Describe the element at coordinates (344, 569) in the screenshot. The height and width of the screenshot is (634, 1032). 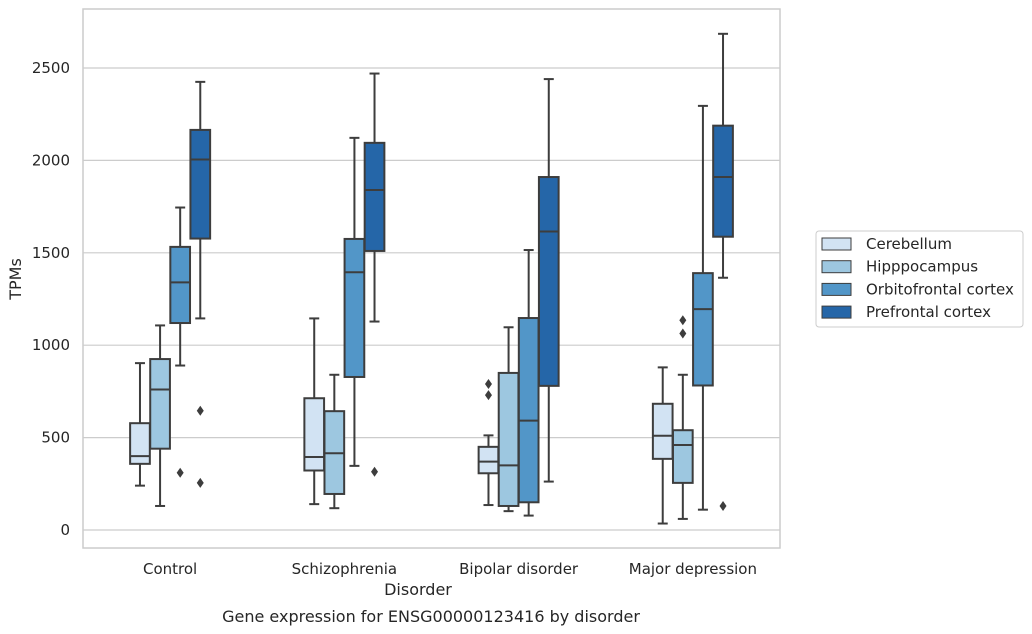
I see `x-tick-label: Schizophrenia` at that location.